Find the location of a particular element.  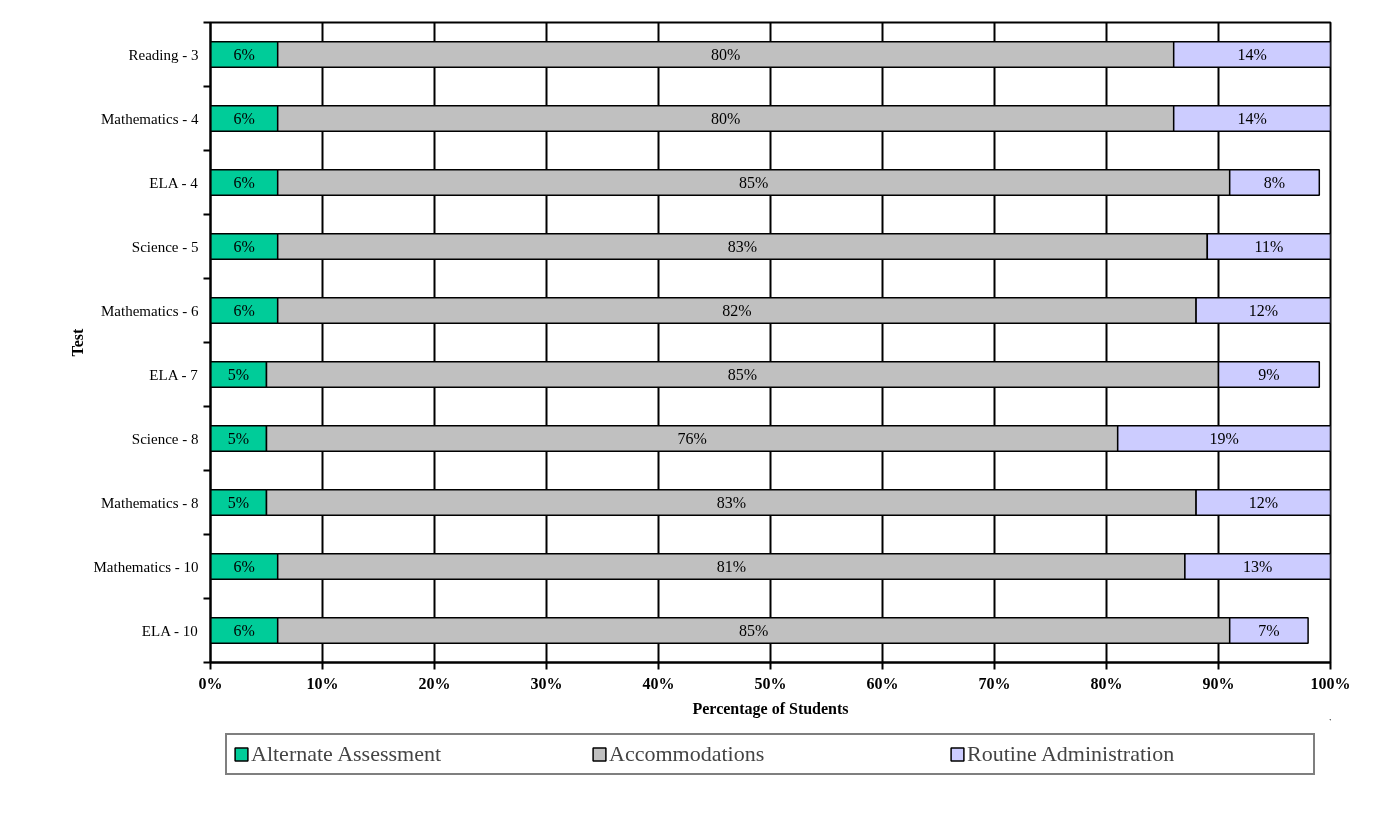

data-label: 82% is located at coordinates (737, 310).